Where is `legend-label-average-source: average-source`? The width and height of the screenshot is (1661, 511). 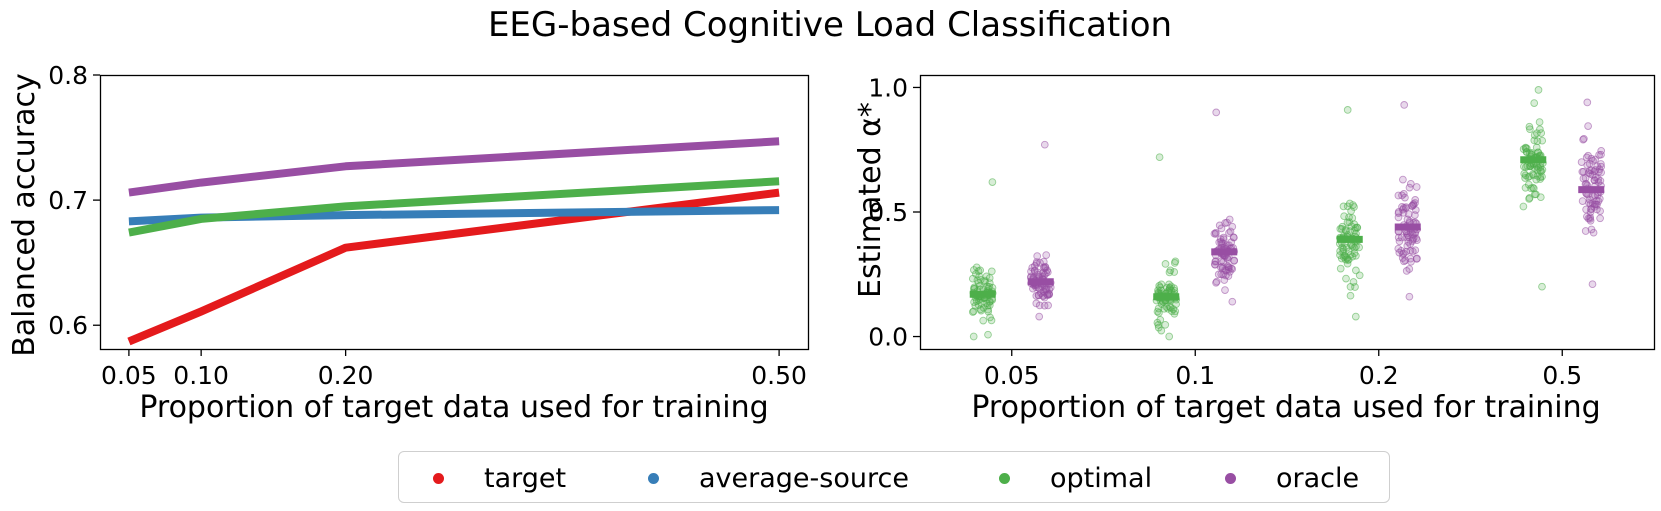
legend-label-average-source: average-source is located at coordinates (804, 478).